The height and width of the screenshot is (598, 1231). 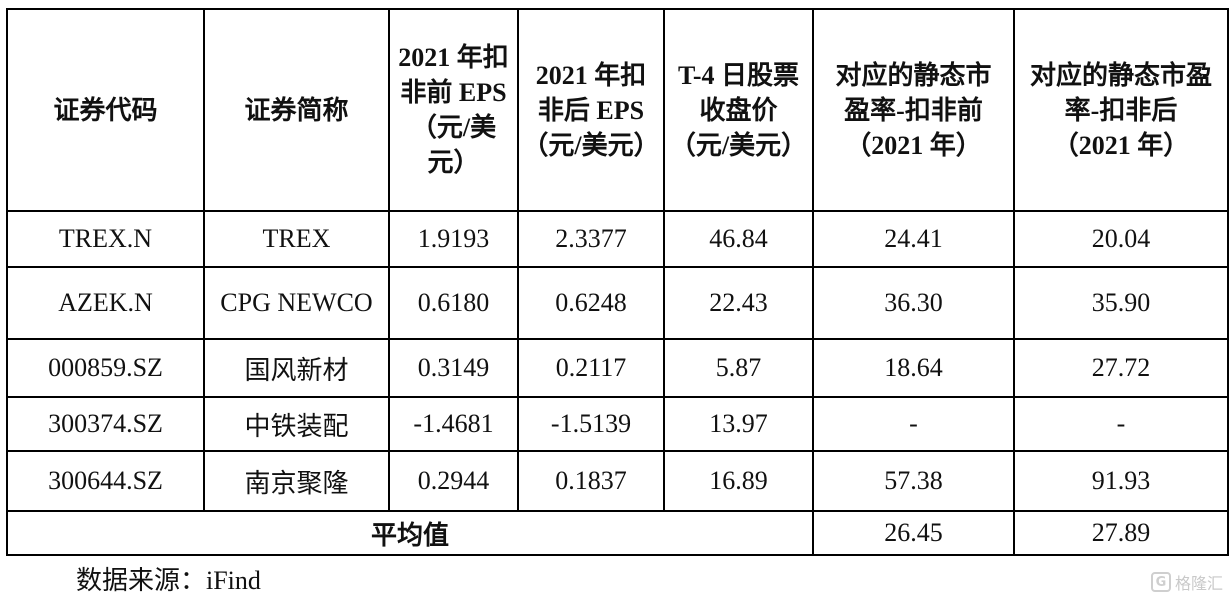 I want to click on table-row: 300374.SZ 中铁装配 -1.4681 -1.5139 13.97 - -, so click(x=617, y=424).